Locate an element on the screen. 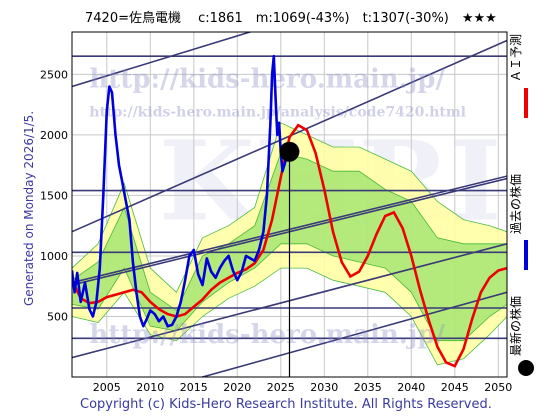  x-tick-label: 2030 is located at coordinates (324, 387).